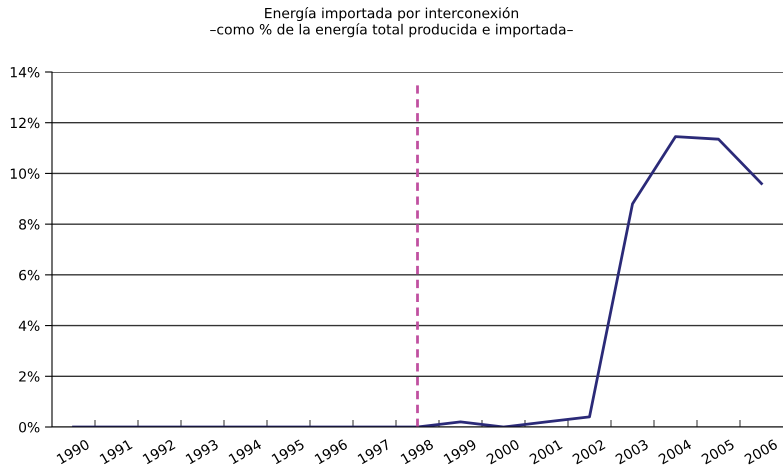 The height and width of the screenshot is (469, 783). What do you see at coordinates (29, 224) in the screenshot?
I see `y-tick-label: 8%` at bounding box center [29, 224].